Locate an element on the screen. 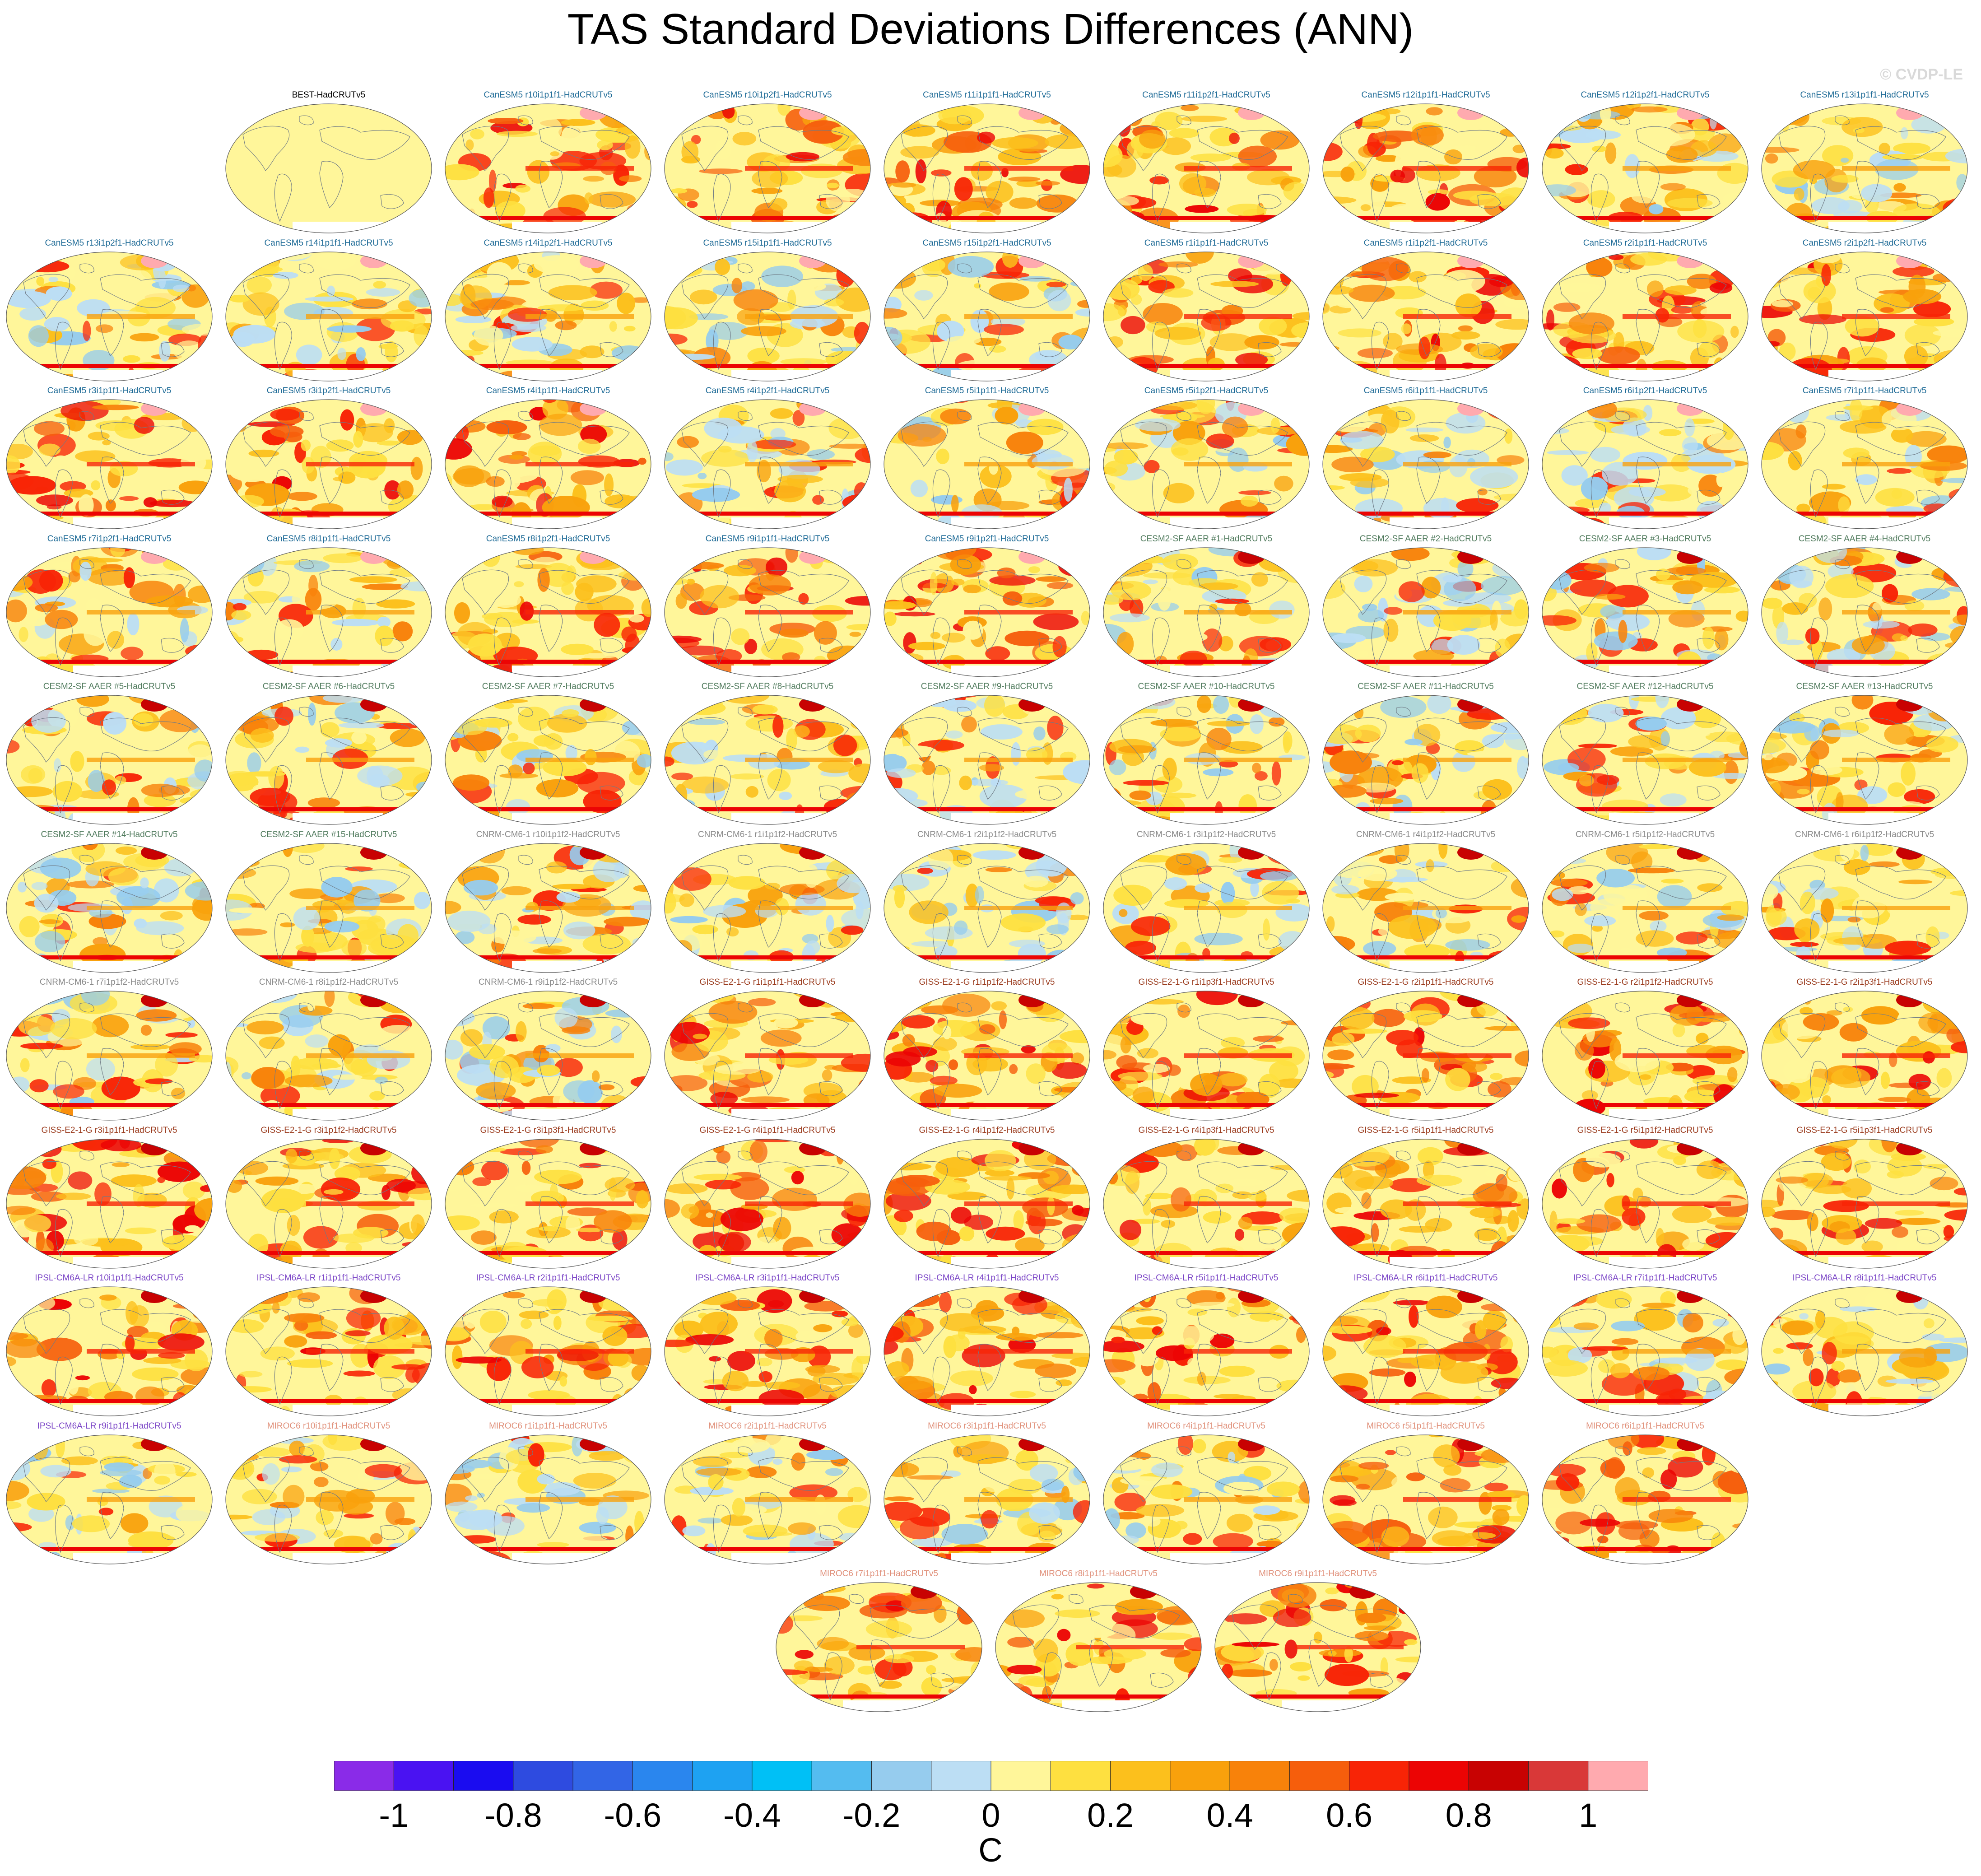 The width and height of the screenshot is (1981, 1876). panel-title: CanESM5 r5i1p2f1-HadCRUTv5 is located at coordinates (1206, 391).